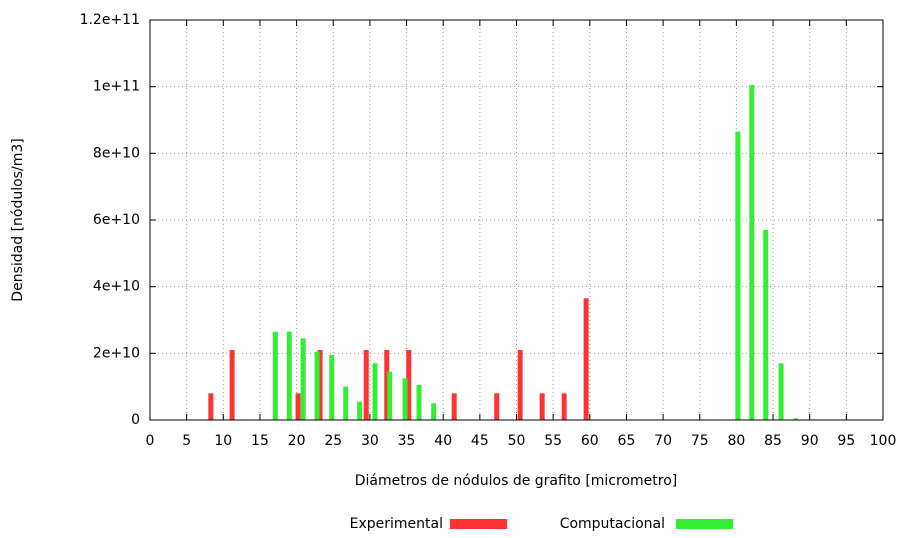 This screenshot has width=909, height=538. I want to click on x-tick-label: 40, so click(443, 441).